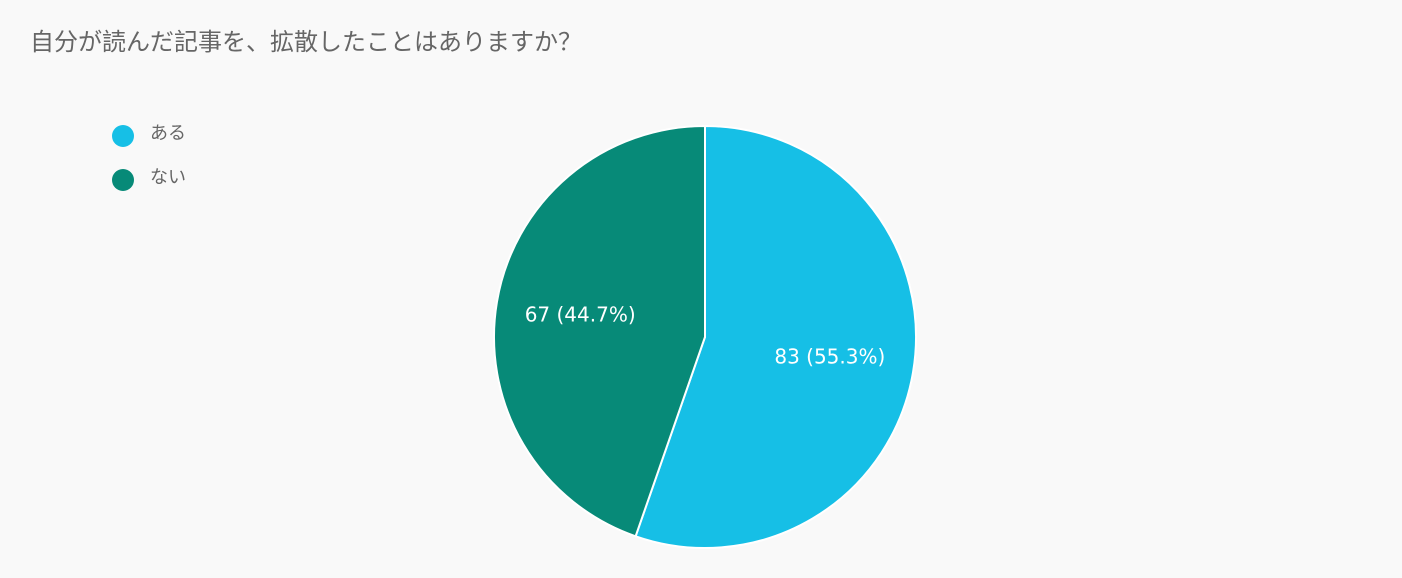  Describe the element at coordinates (168, 177) in the screenshot. I see `legend-label: ない` at that location.